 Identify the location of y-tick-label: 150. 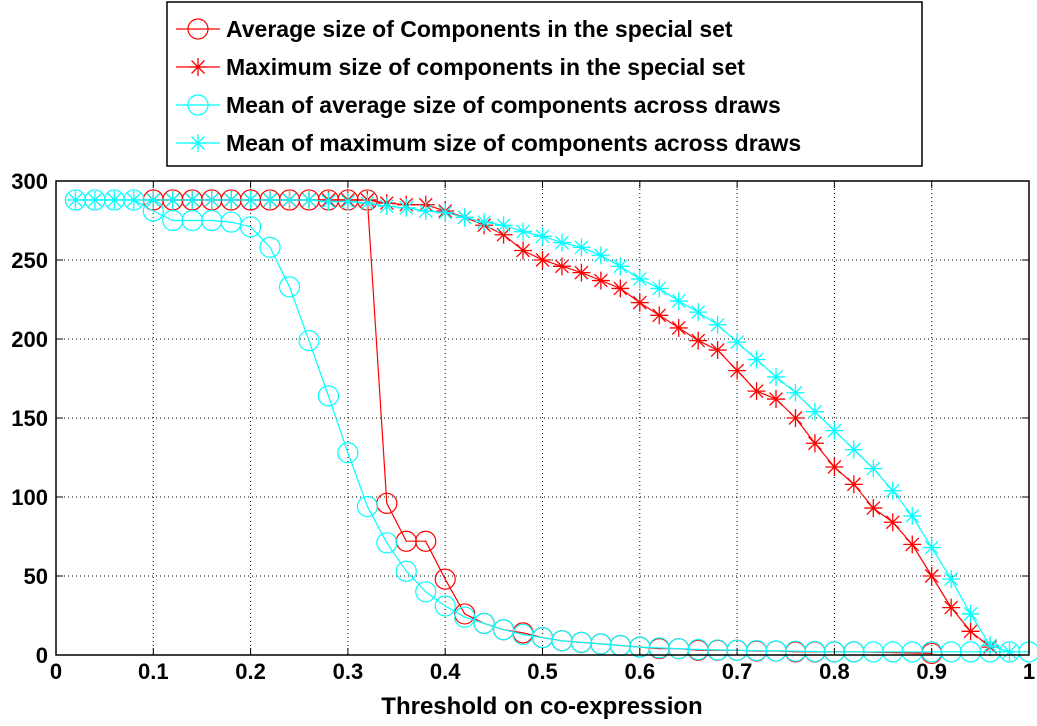
(29, 418).